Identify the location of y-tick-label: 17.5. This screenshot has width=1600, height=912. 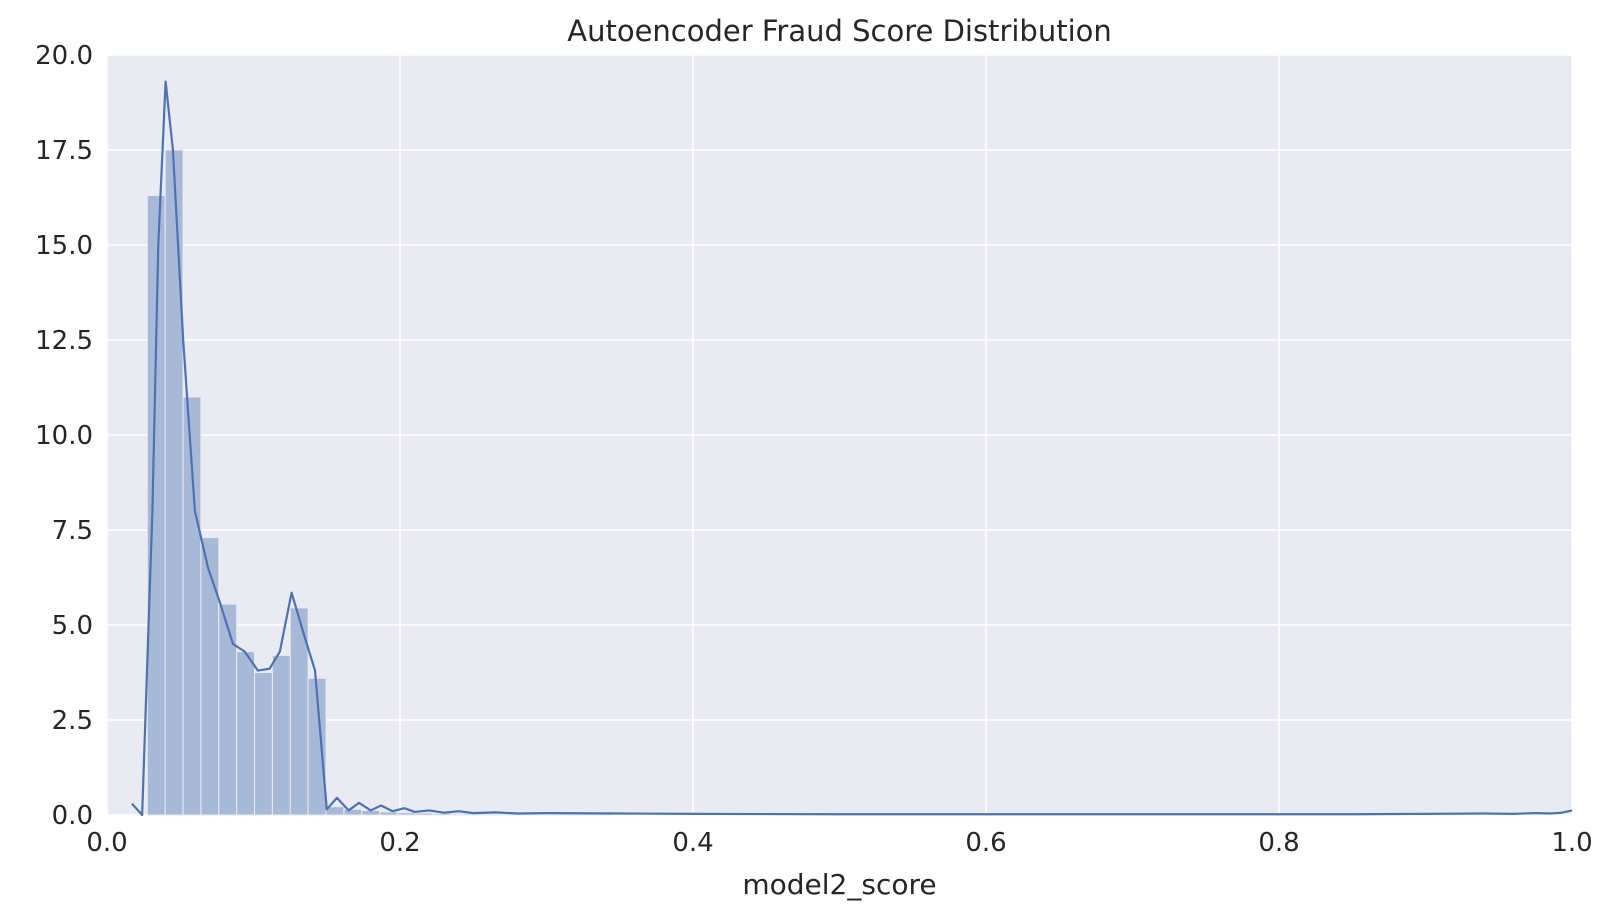
(64, 151).